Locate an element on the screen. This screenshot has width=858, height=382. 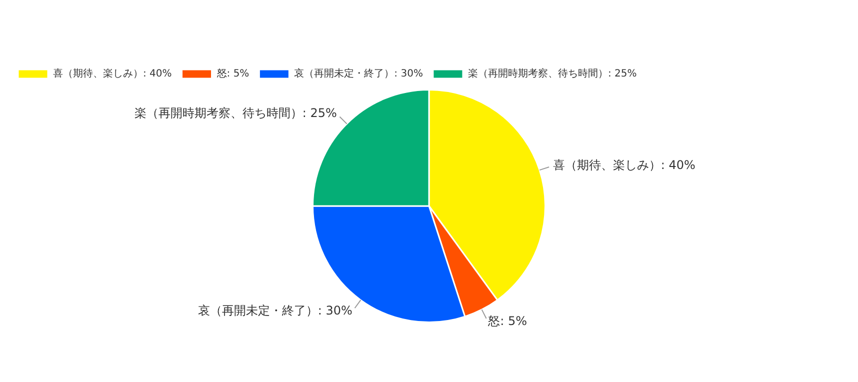
slice-label: 怒: 5% is located at coordinates (507, 321).